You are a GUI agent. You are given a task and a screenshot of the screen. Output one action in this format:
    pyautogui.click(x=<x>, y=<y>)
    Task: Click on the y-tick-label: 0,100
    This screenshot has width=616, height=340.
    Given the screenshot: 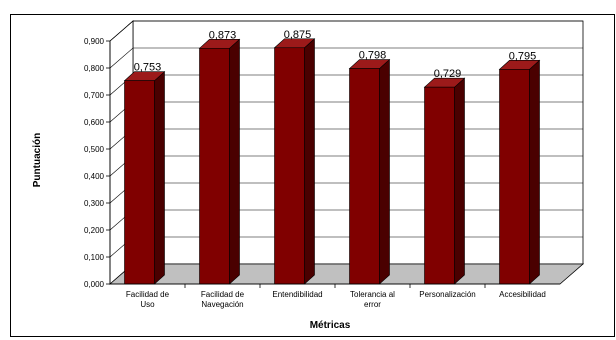 What is the action you would take?
    pyautogui.click(x=94, y=257)
    